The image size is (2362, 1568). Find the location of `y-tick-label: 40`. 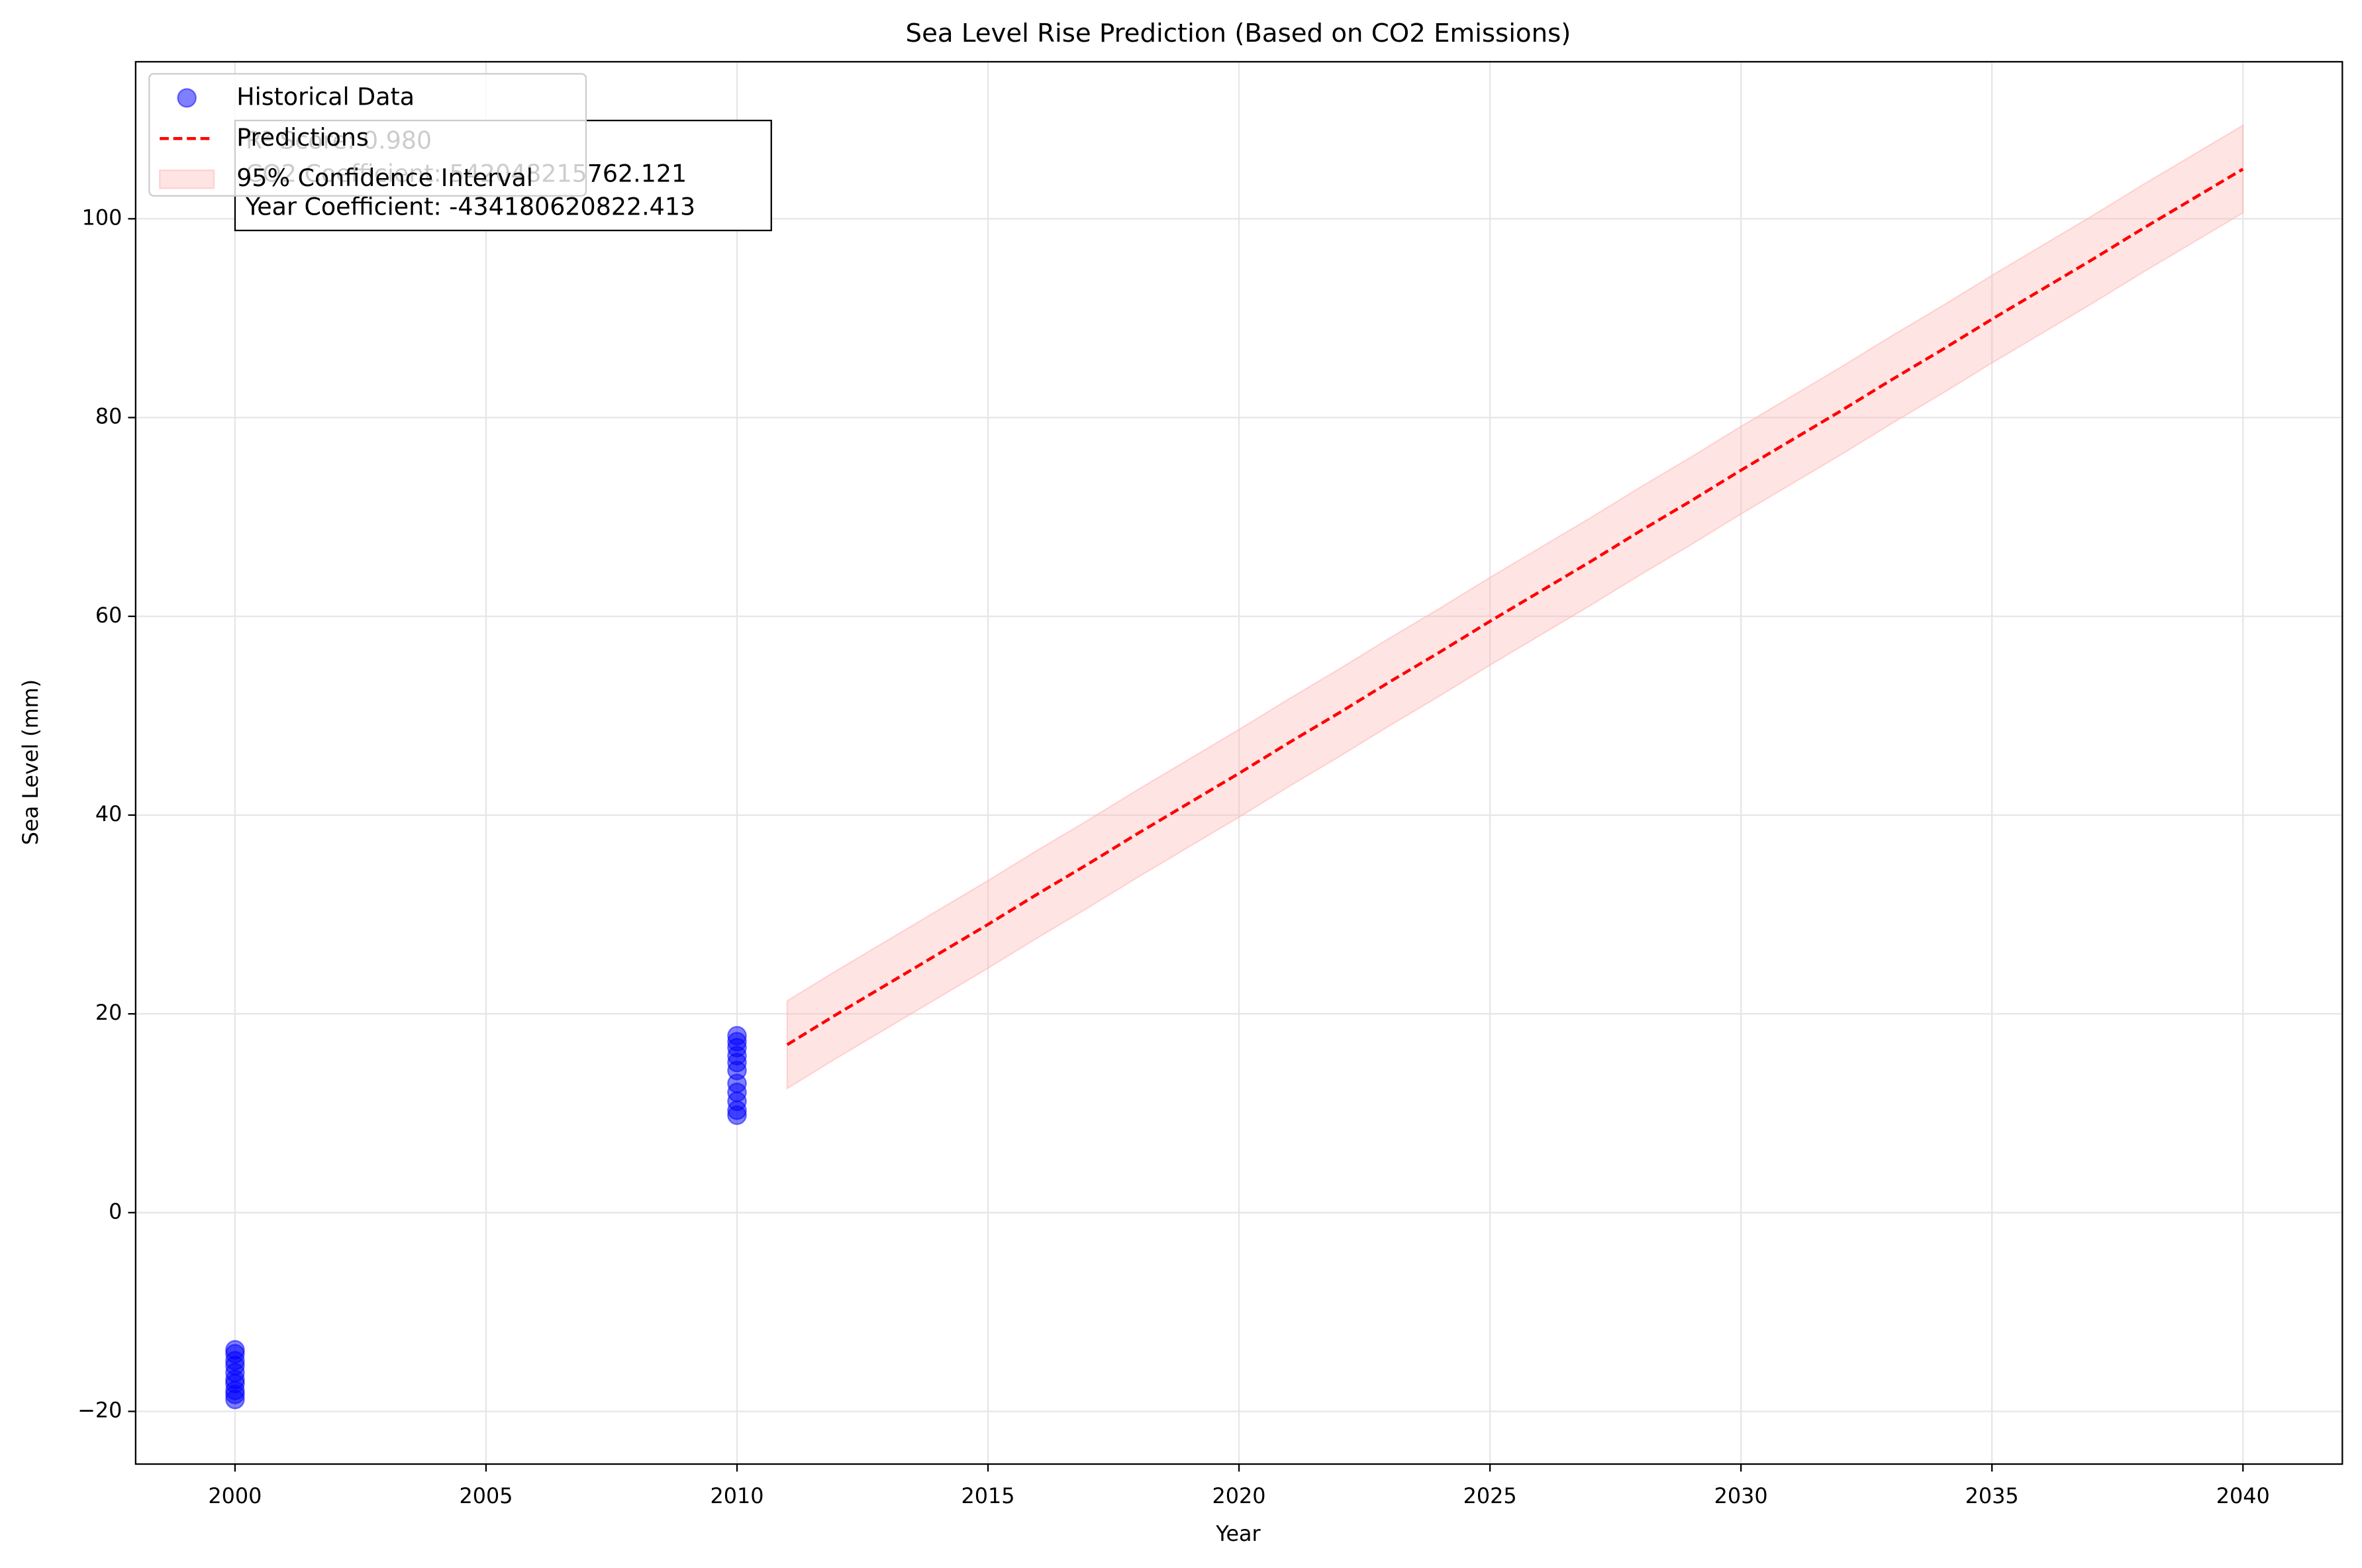

y-tick-label: 40 is located at coordinates (109, 813).